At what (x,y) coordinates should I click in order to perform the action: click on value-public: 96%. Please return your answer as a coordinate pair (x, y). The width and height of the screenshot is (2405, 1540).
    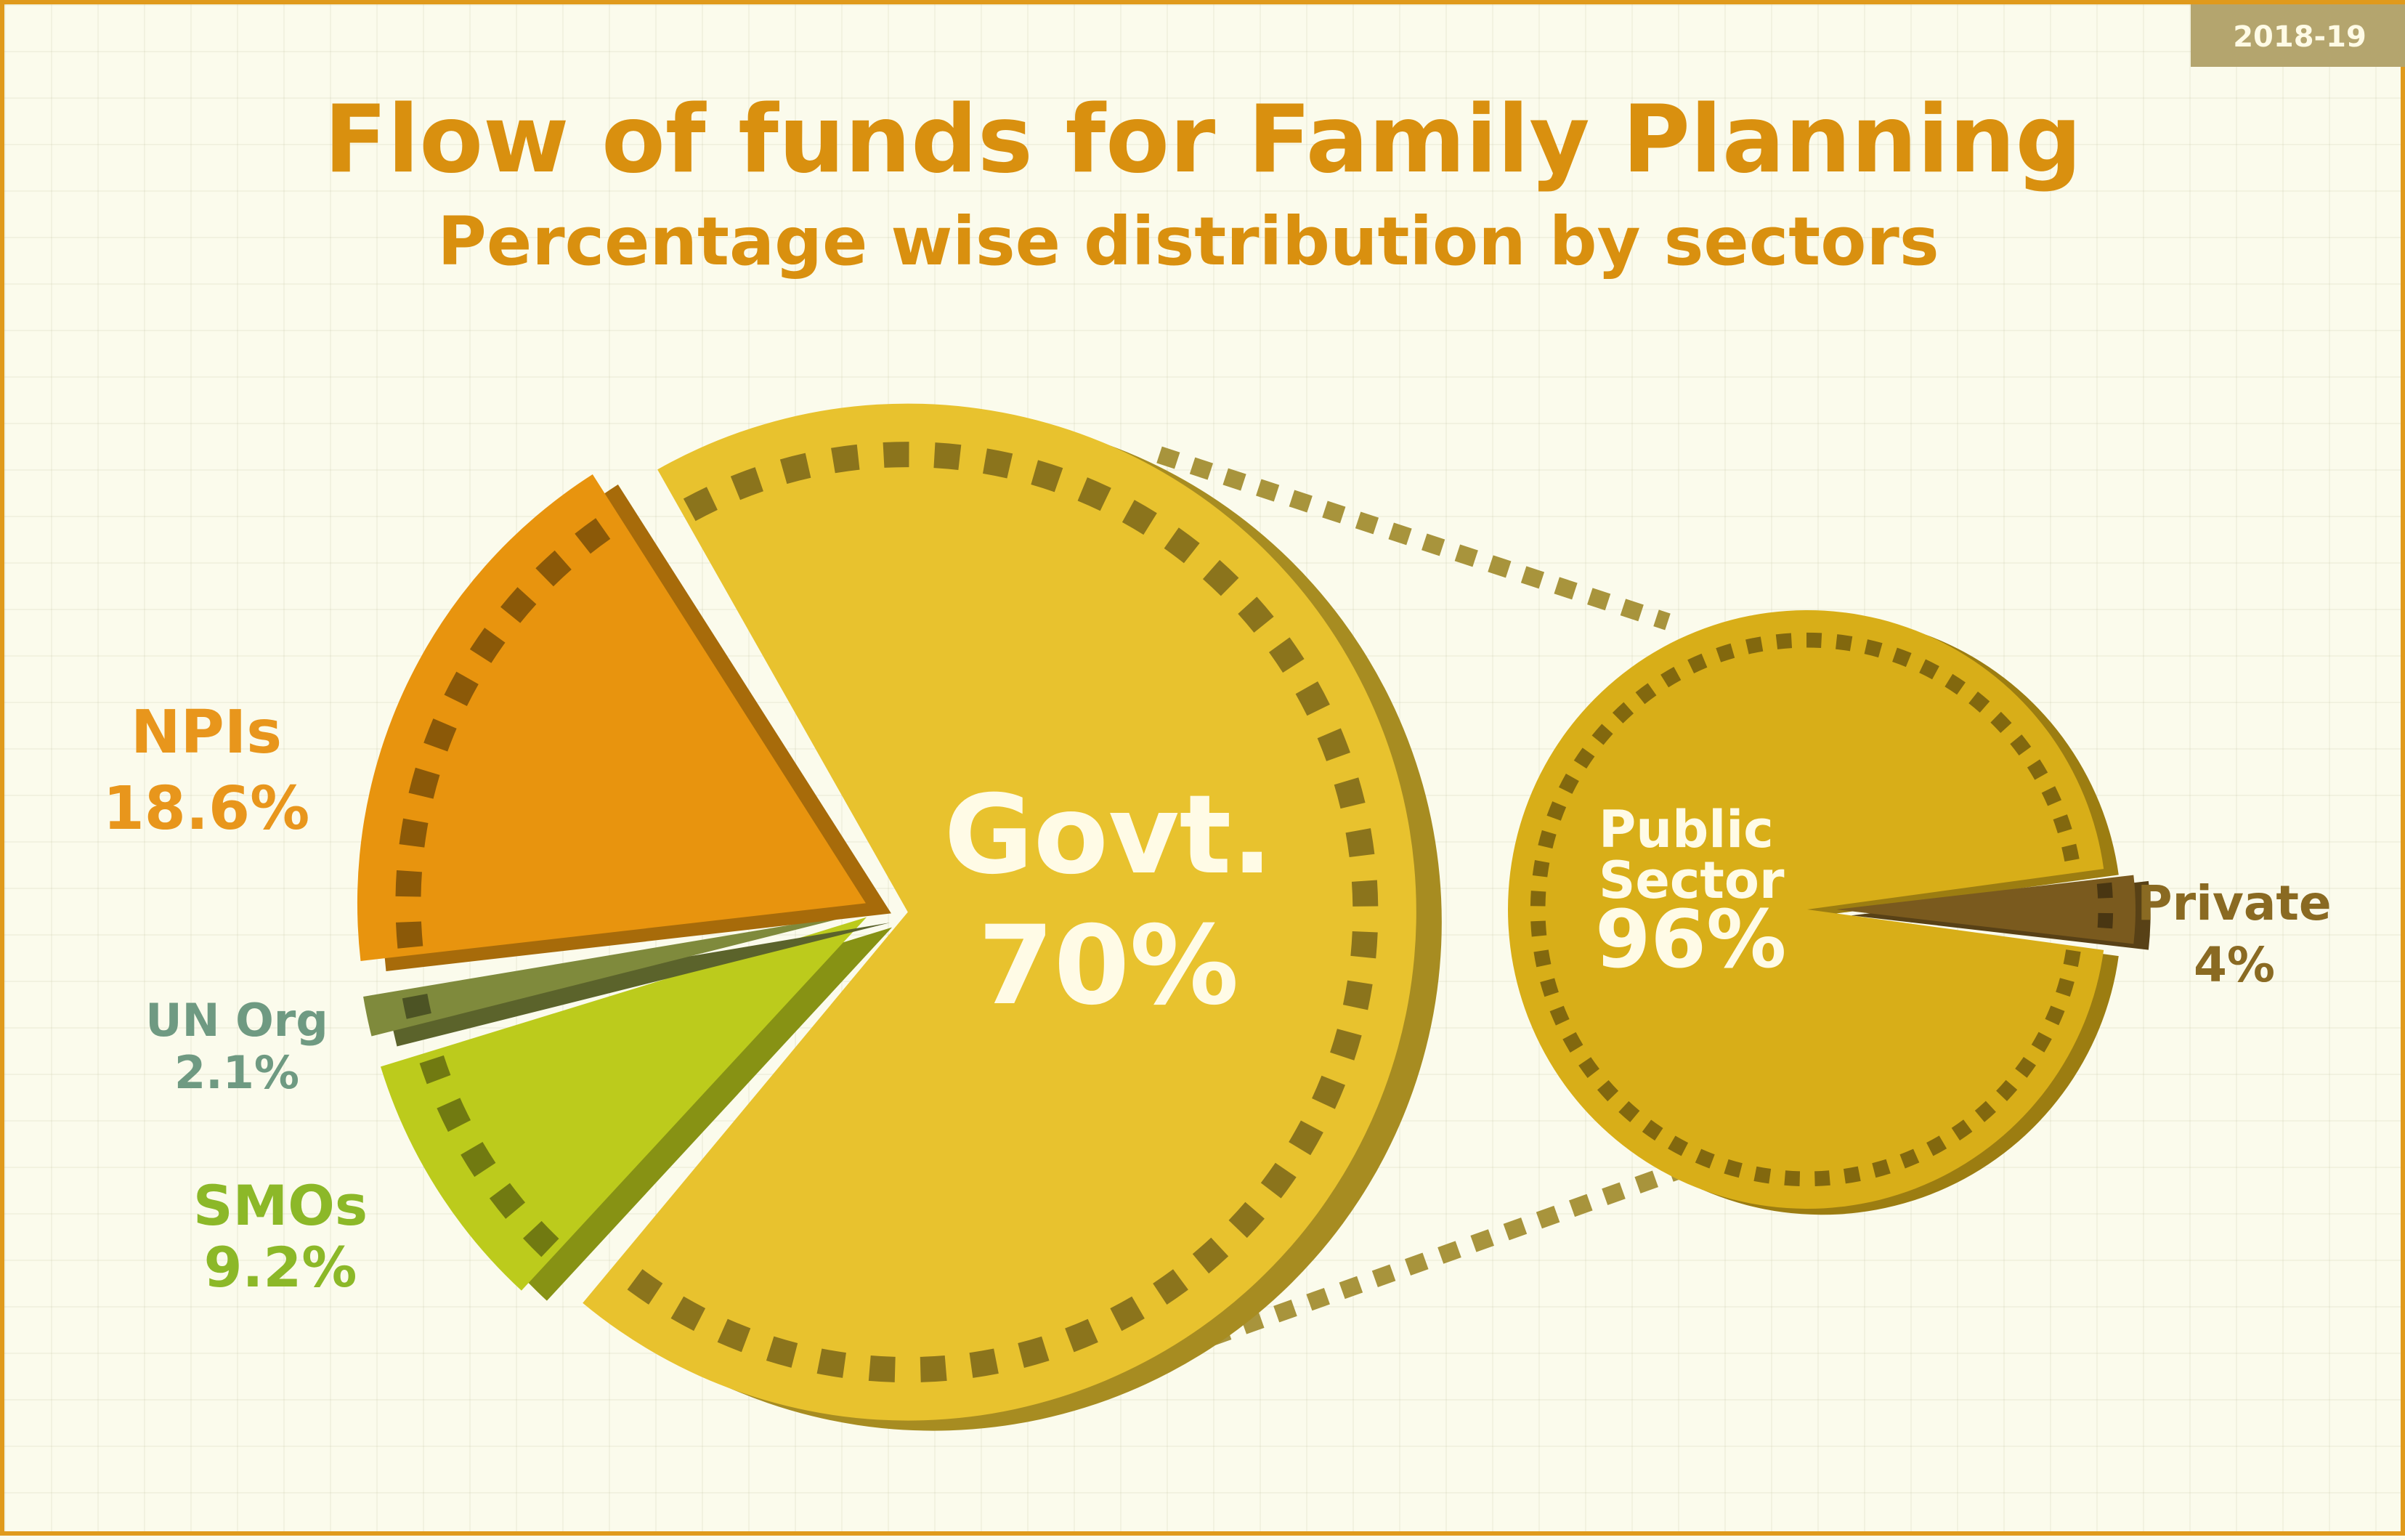
    Looking at the image, I should click on (1690, 939).